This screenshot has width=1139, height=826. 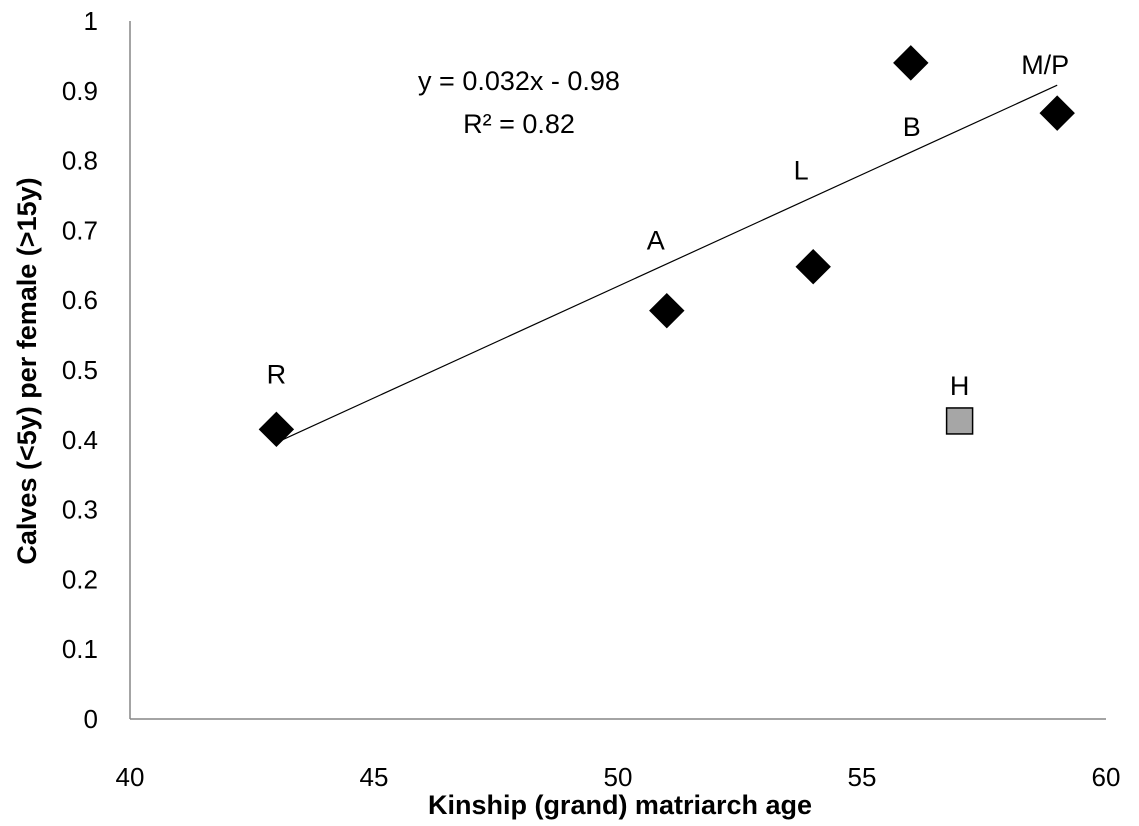 I want to click on y-tick-label: 0.4, so click(x=80, y=440).